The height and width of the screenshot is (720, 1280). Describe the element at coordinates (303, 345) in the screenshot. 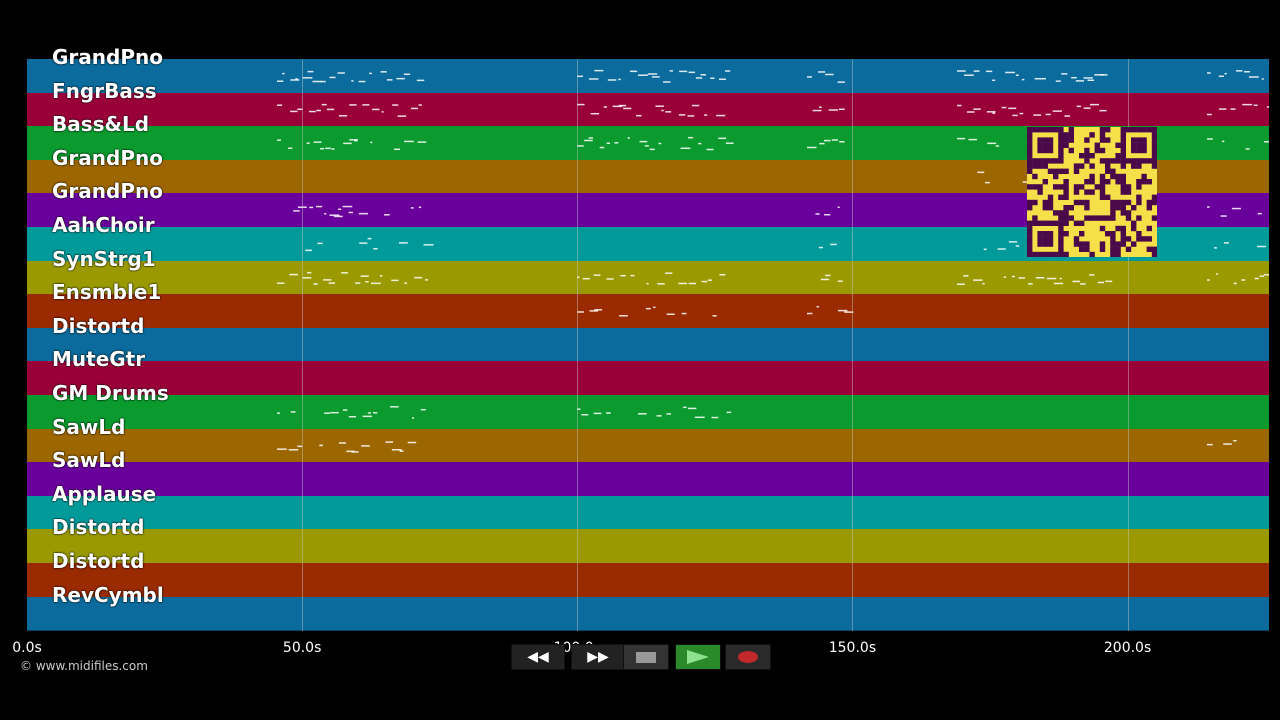

I see `gridline` at that location.